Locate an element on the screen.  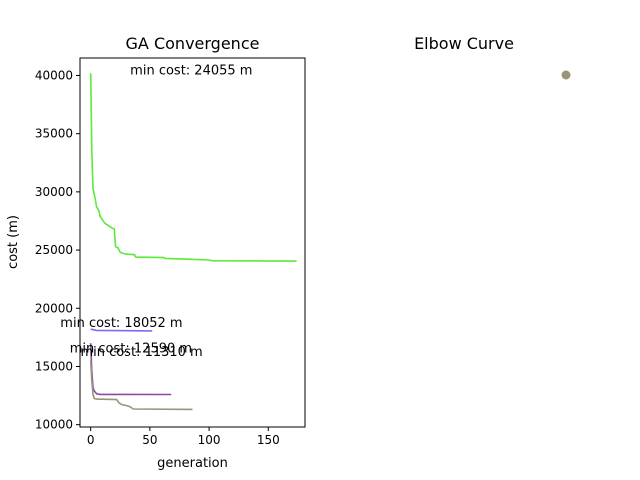
elbow-point is located at coordinates (566, 75).